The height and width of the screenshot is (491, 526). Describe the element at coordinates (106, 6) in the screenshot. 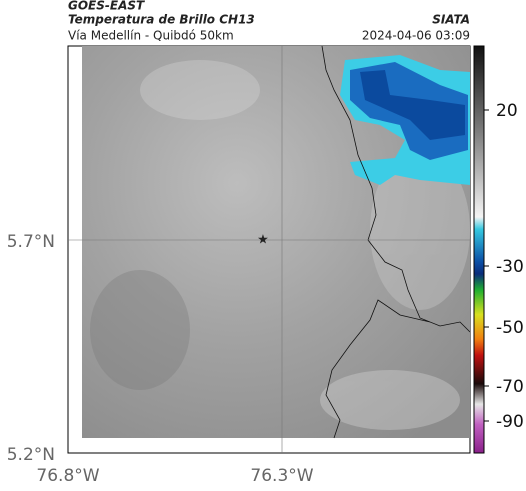

I see `satellite: GOES-EAST` at that location.